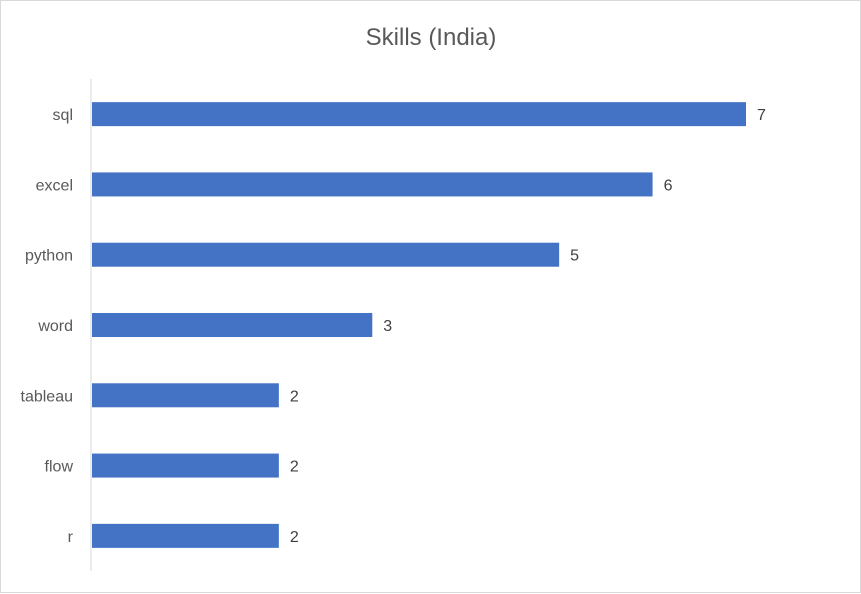 This screenshot has height=594, width=861. Describe the element at coordinates (419, 114) in the screenshot. I see `bar-sql` at that location.